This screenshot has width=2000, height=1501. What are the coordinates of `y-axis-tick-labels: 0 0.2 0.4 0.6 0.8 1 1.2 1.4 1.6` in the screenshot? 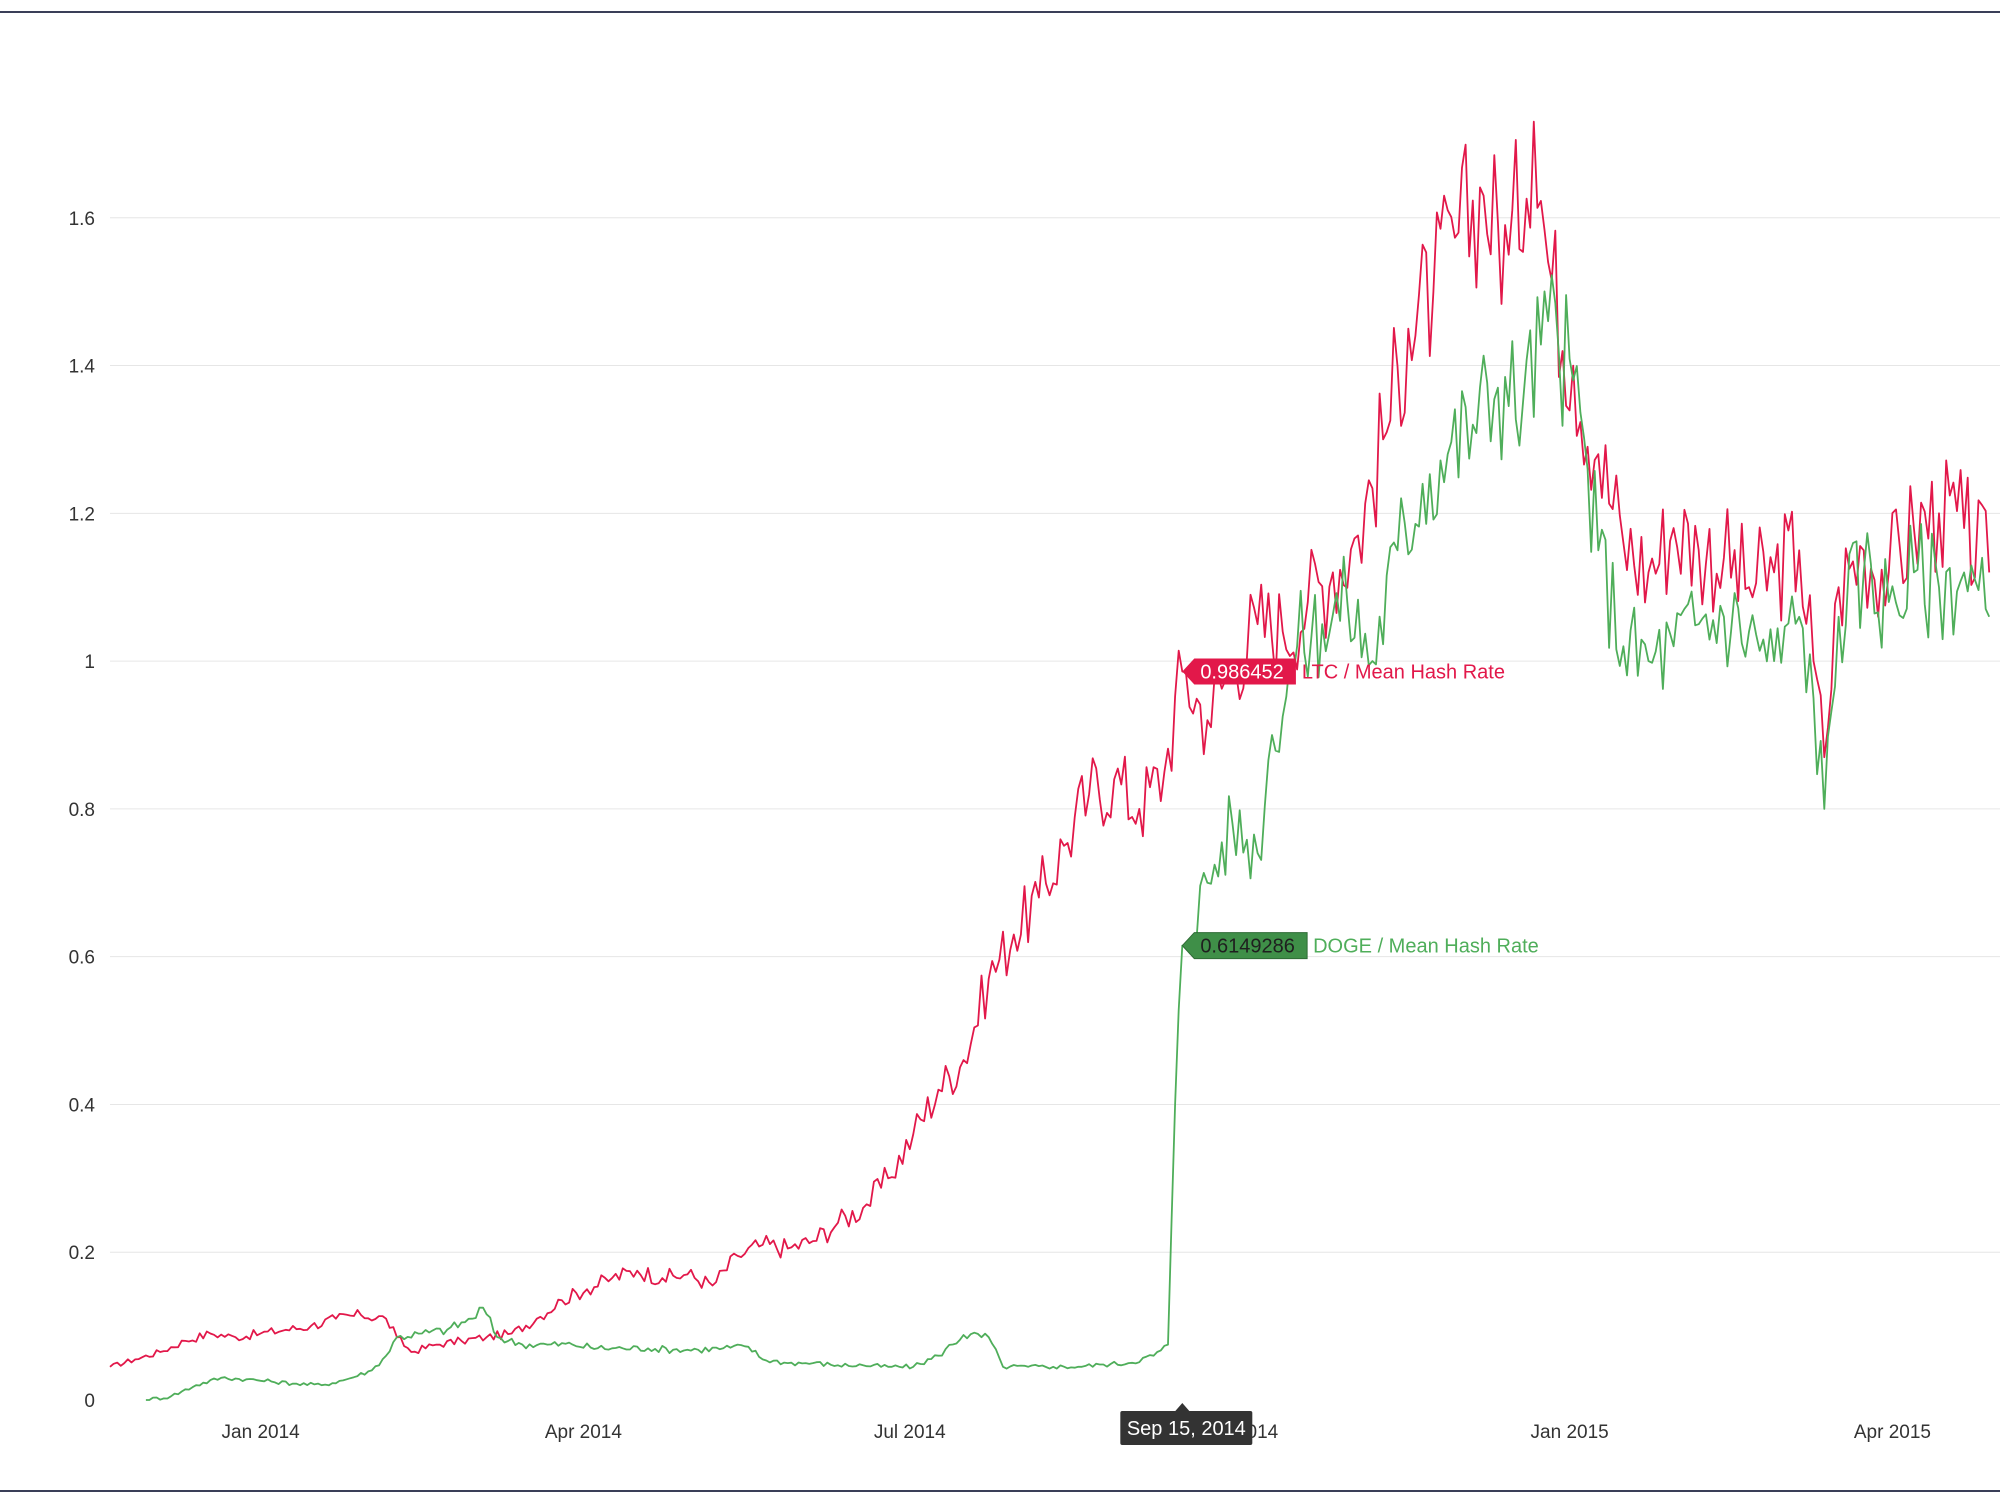 It's located at (82, 810).